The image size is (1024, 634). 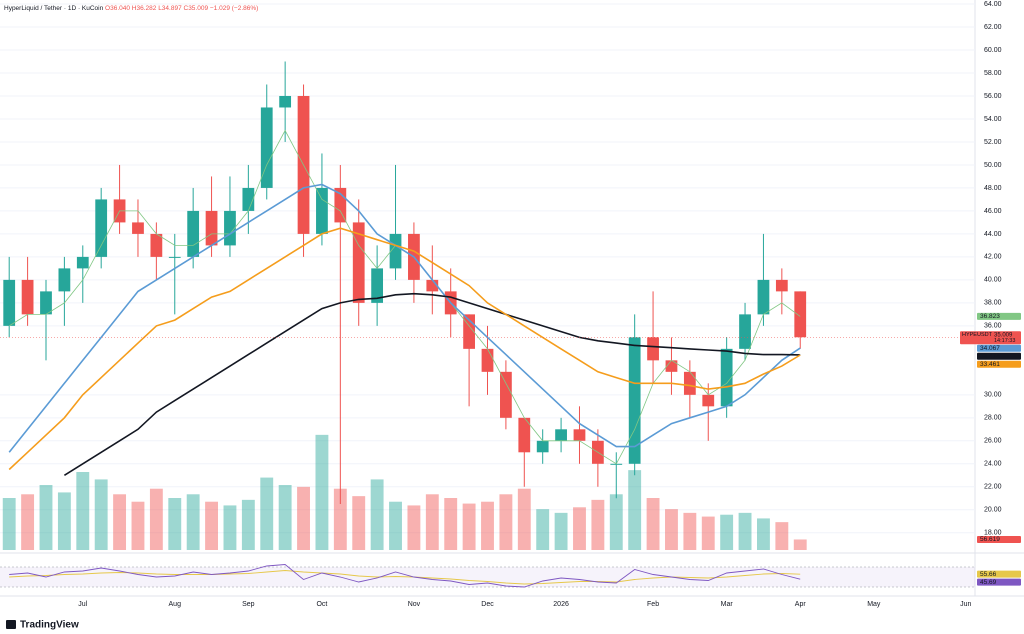 What do you see at coordinates (999, 582) in the screenshot?
I see `rsi-value-label-bg` at bounding box center [999, 582].